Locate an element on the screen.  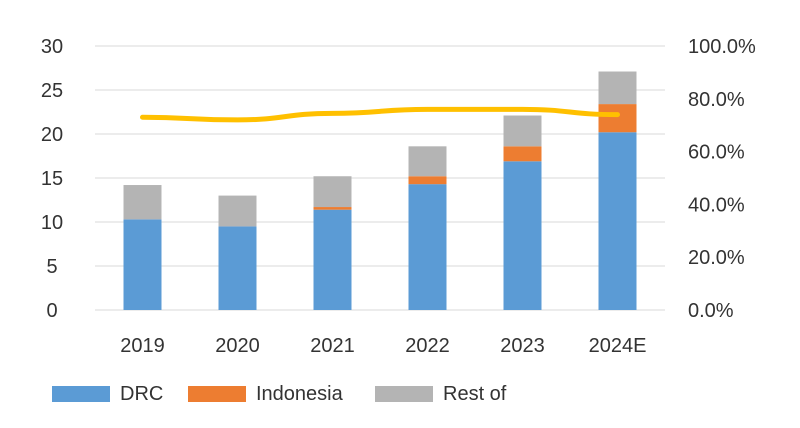
x-tick-label: 2019 is located at coordinates (142, 346).